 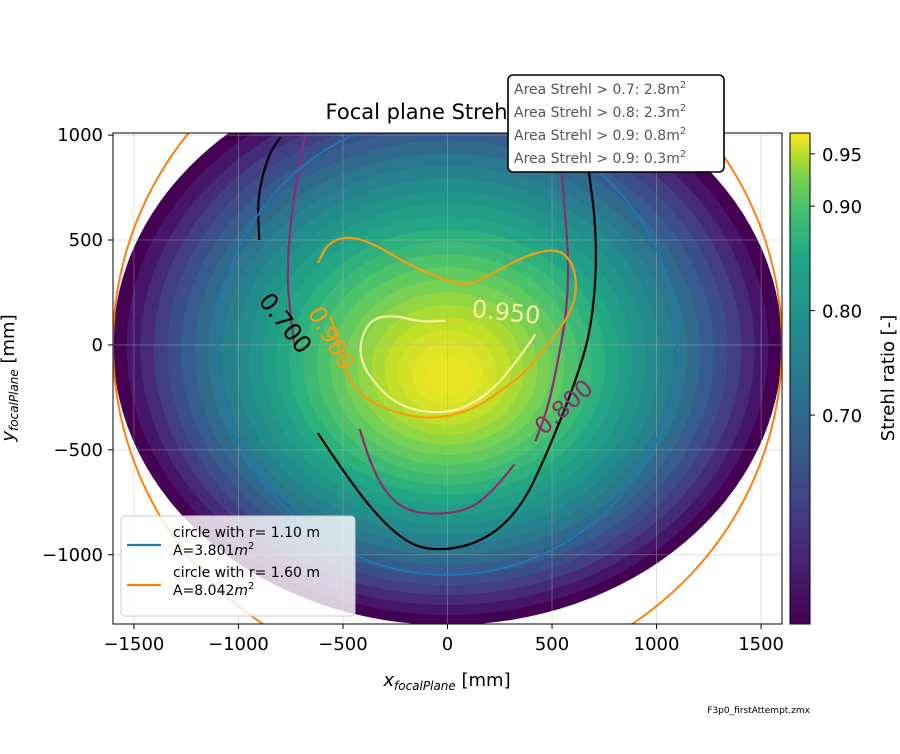 I want to click on contour-0.900, so click(x=446, y=327).